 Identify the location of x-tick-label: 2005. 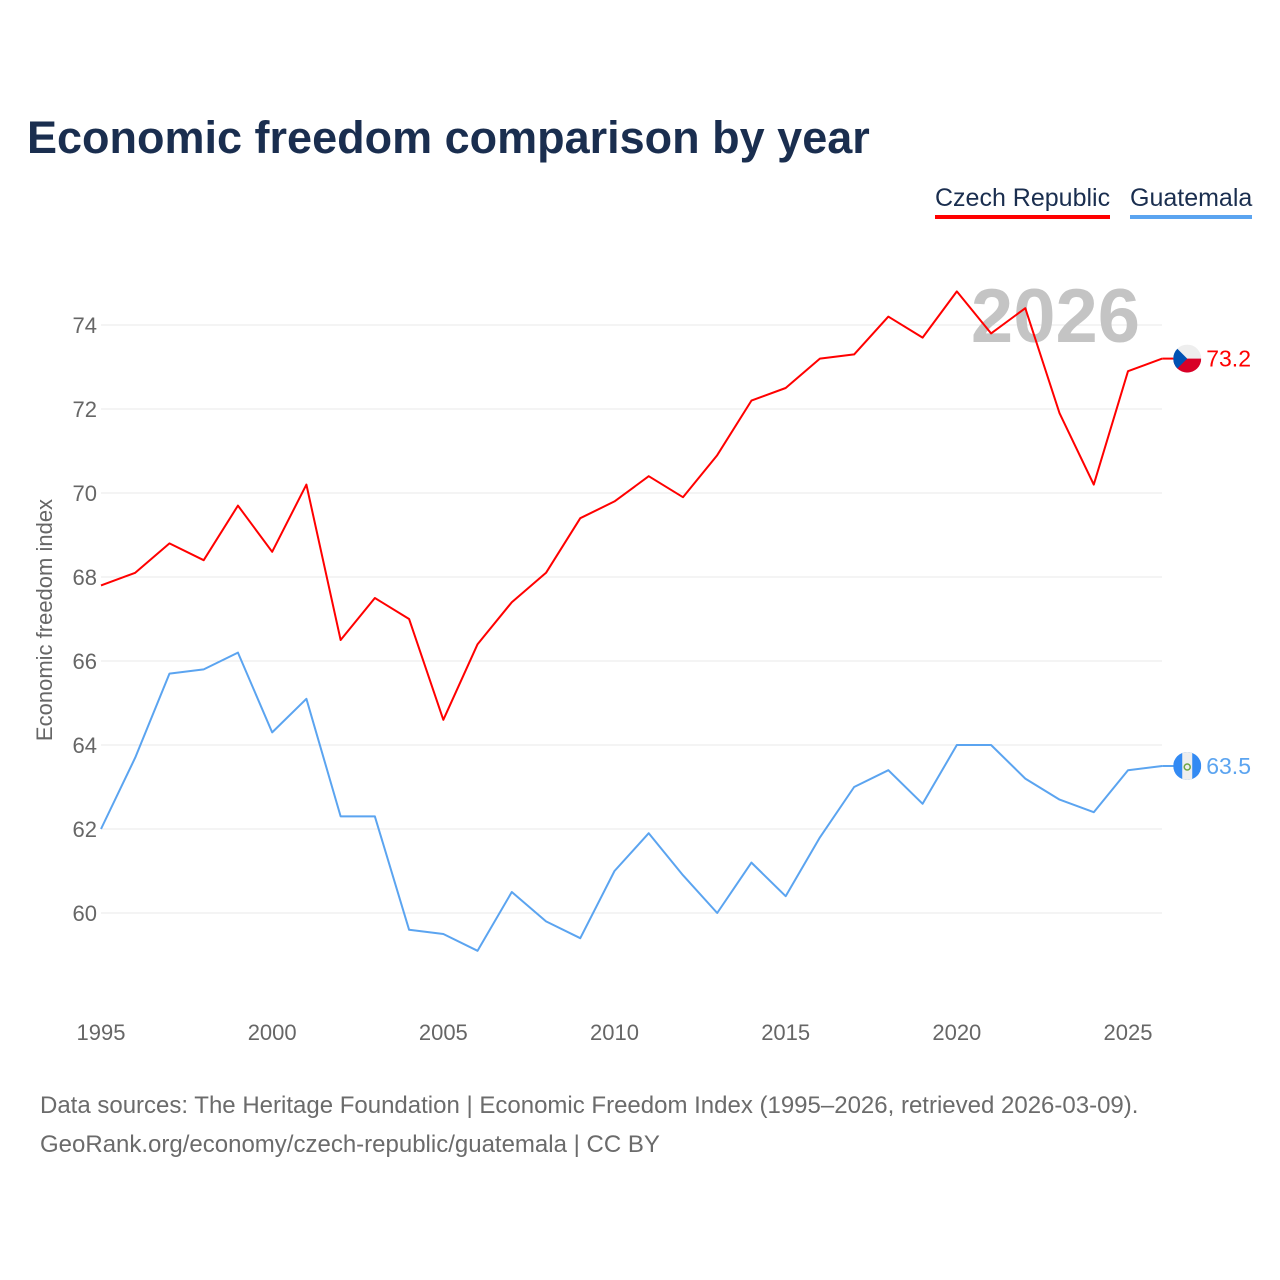
(443, 1032).